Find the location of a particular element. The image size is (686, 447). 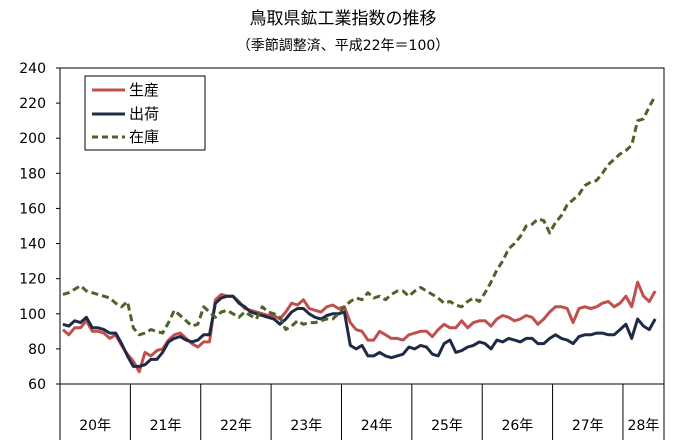

y-tick-label: 240 is located at coordinates (32, 69).